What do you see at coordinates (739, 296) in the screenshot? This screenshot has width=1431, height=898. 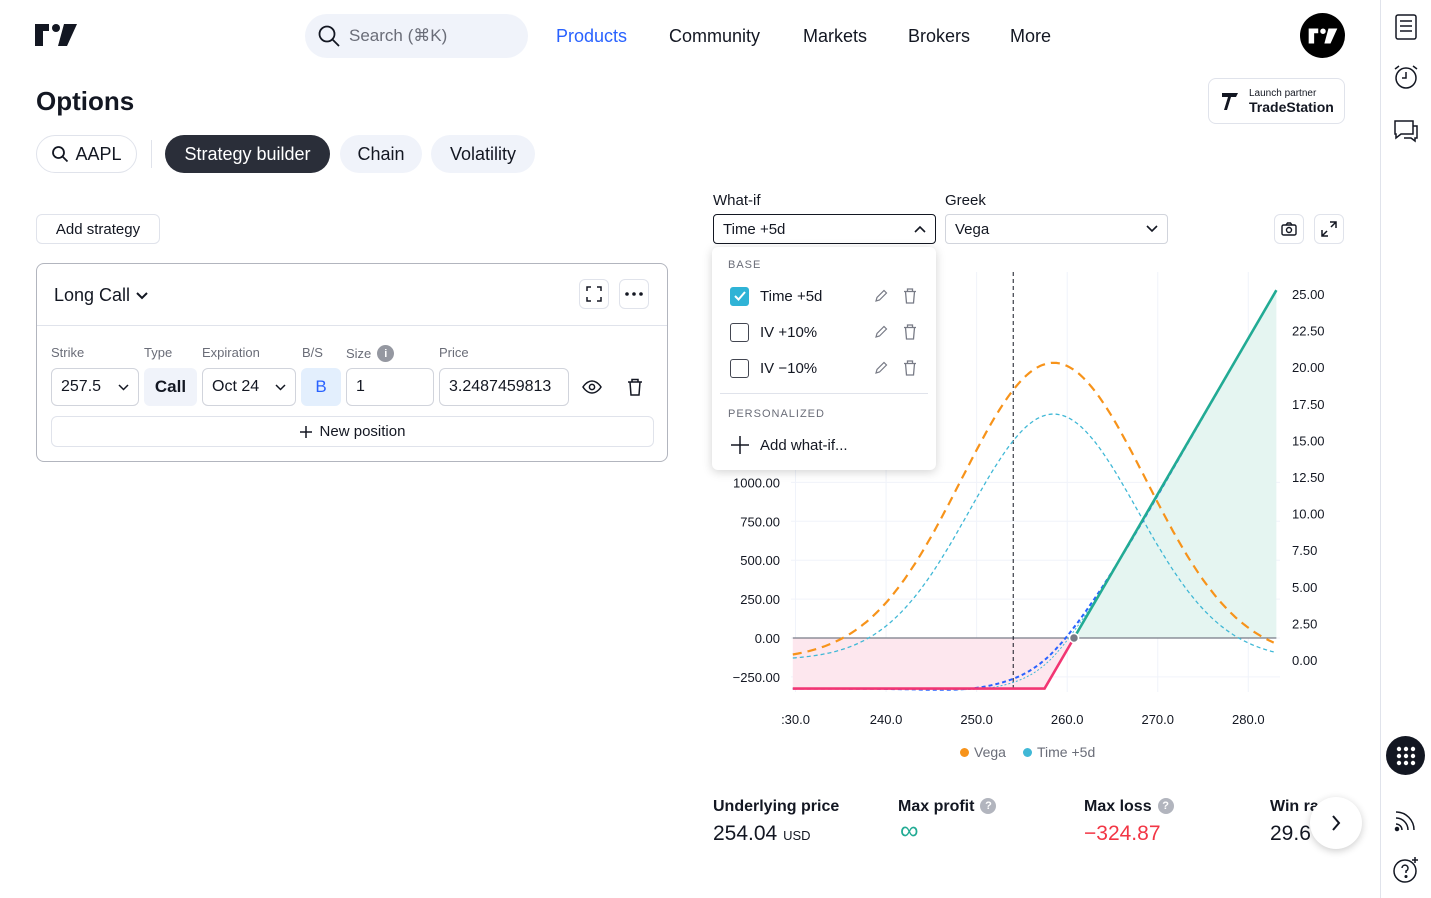 I see `checkbox-checked-icon` at bounding box center [739, 296].